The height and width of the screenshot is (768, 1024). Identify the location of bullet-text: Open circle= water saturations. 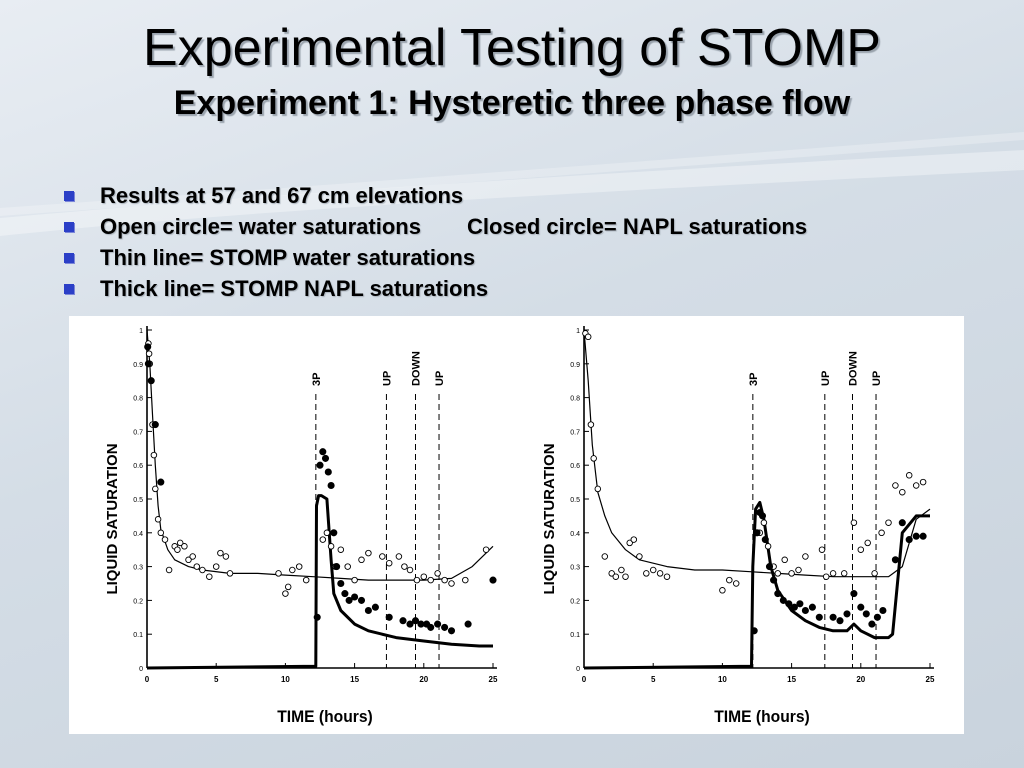
(260, 226).